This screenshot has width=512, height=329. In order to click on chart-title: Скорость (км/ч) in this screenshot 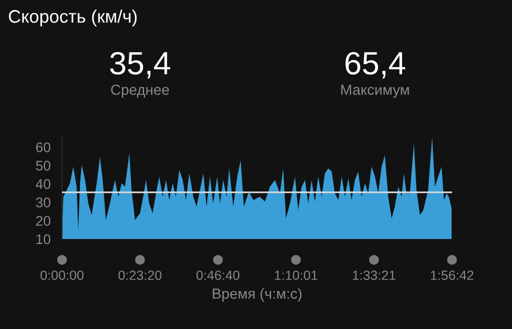, I will do `click(72, 18)`.